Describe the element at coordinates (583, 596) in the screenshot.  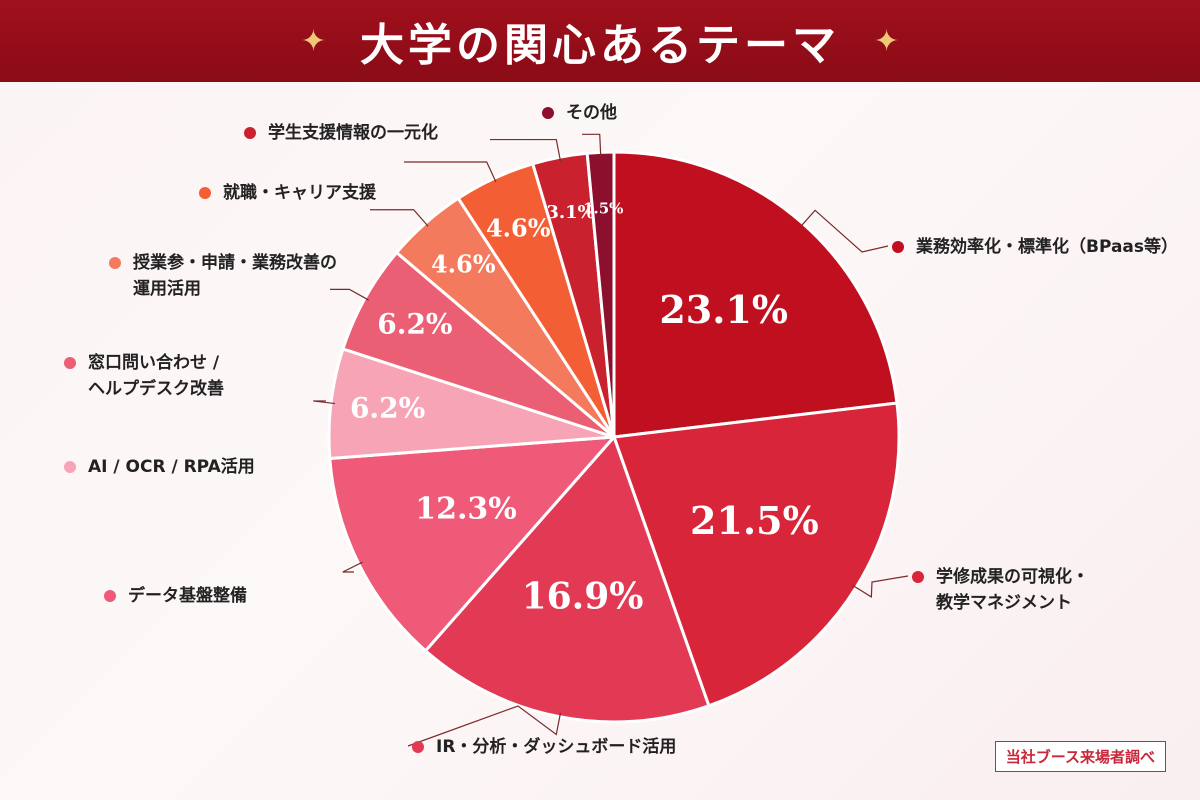
I see `slice-percent-label: 16.9%` at that location.